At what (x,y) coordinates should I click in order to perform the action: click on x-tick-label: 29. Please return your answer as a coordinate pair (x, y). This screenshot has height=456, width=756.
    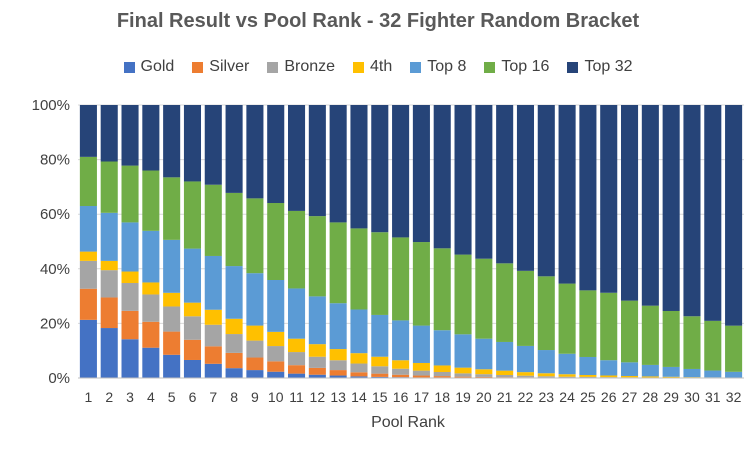
    Looking at the image, I should click on (671, 397).